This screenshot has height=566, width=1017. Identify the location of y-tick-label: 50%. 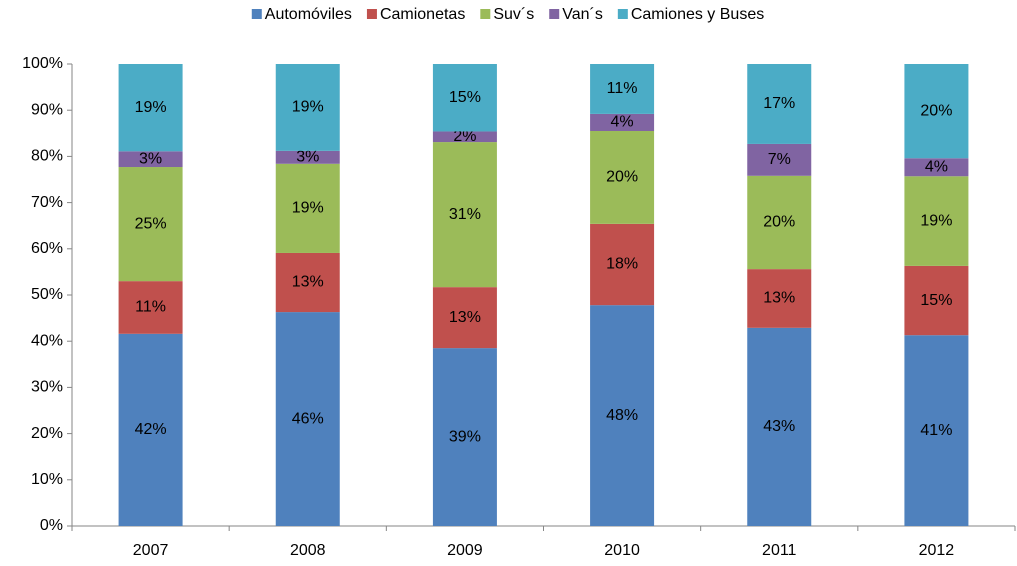
(47, 294).